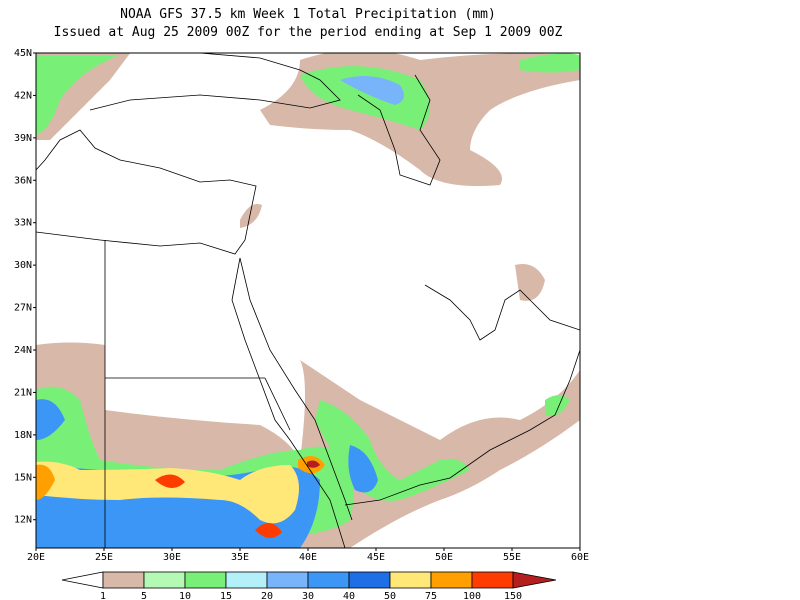 The height and width of the screenshot is (600, 800). Describe the element at coordinates (172, 557) in the screenshot. I see `lon-label: 30E` at that location.